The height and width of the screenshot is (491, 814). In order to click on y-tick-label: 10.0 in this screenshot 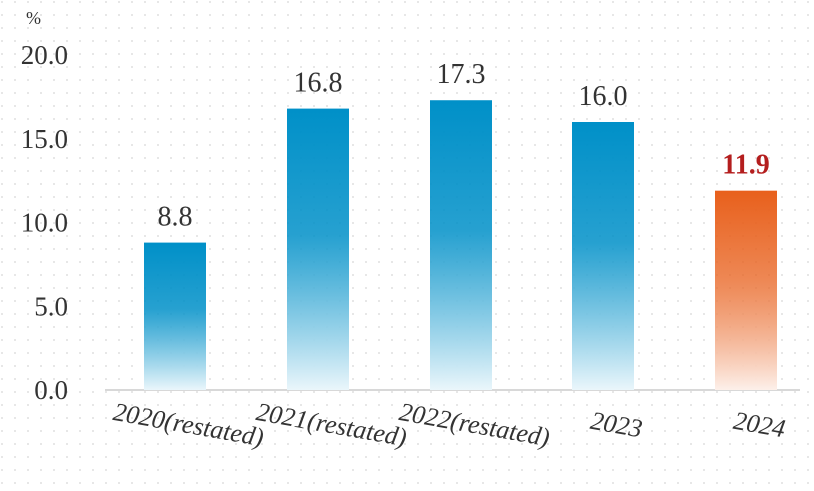, I will do `click(44, 223)`.